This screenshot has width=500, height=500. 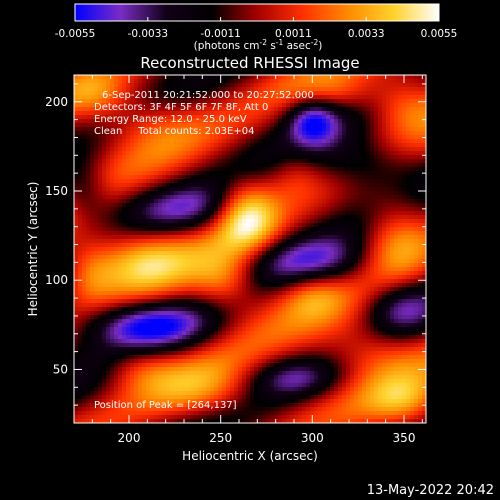 I want to click on colorbar-tick-label: -0.0033, so click(x=148, y=34).